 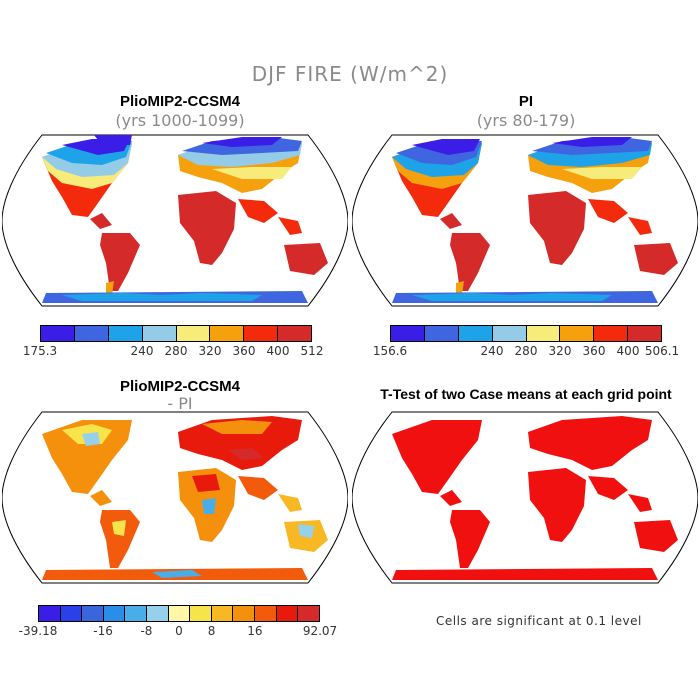 What do you see at coordinates (312, 351) in the screenshot?
I see `colorbar-tick-label: 512` at bounding box center [312, 351].